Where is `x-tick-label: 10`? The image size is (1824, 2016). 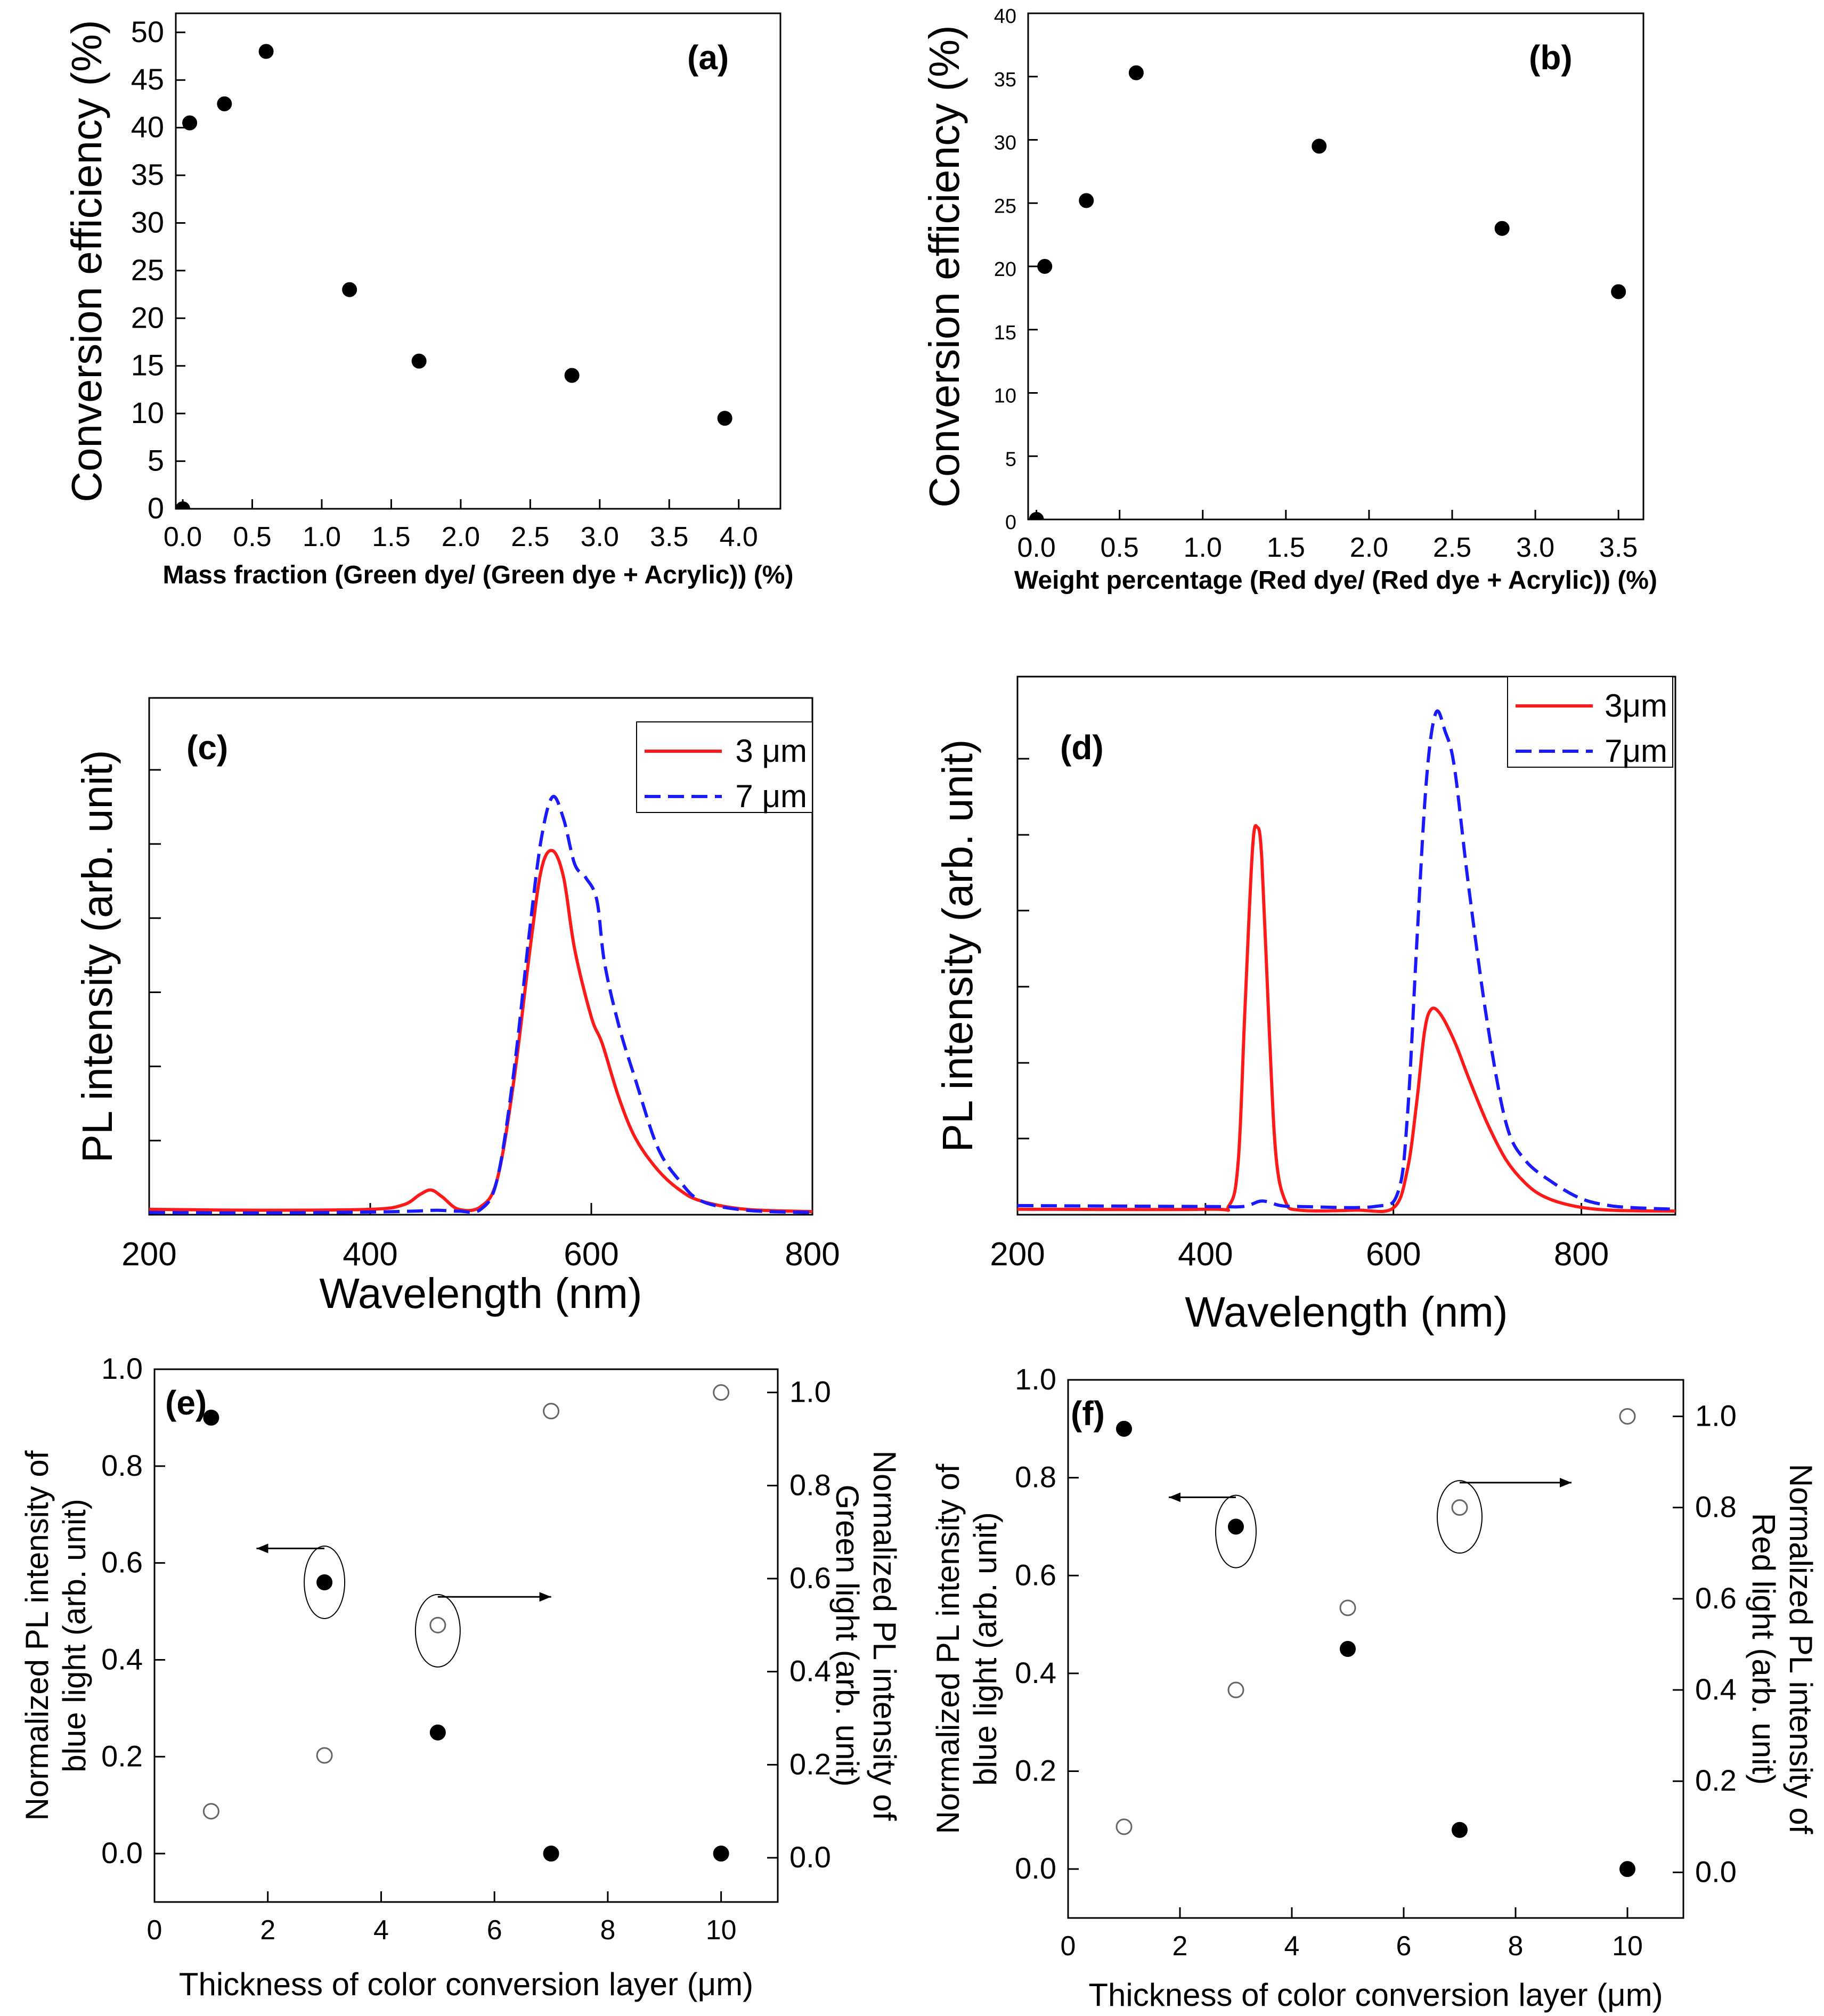 x-tick-label: 10 is located at coordinates (1627, 1947).